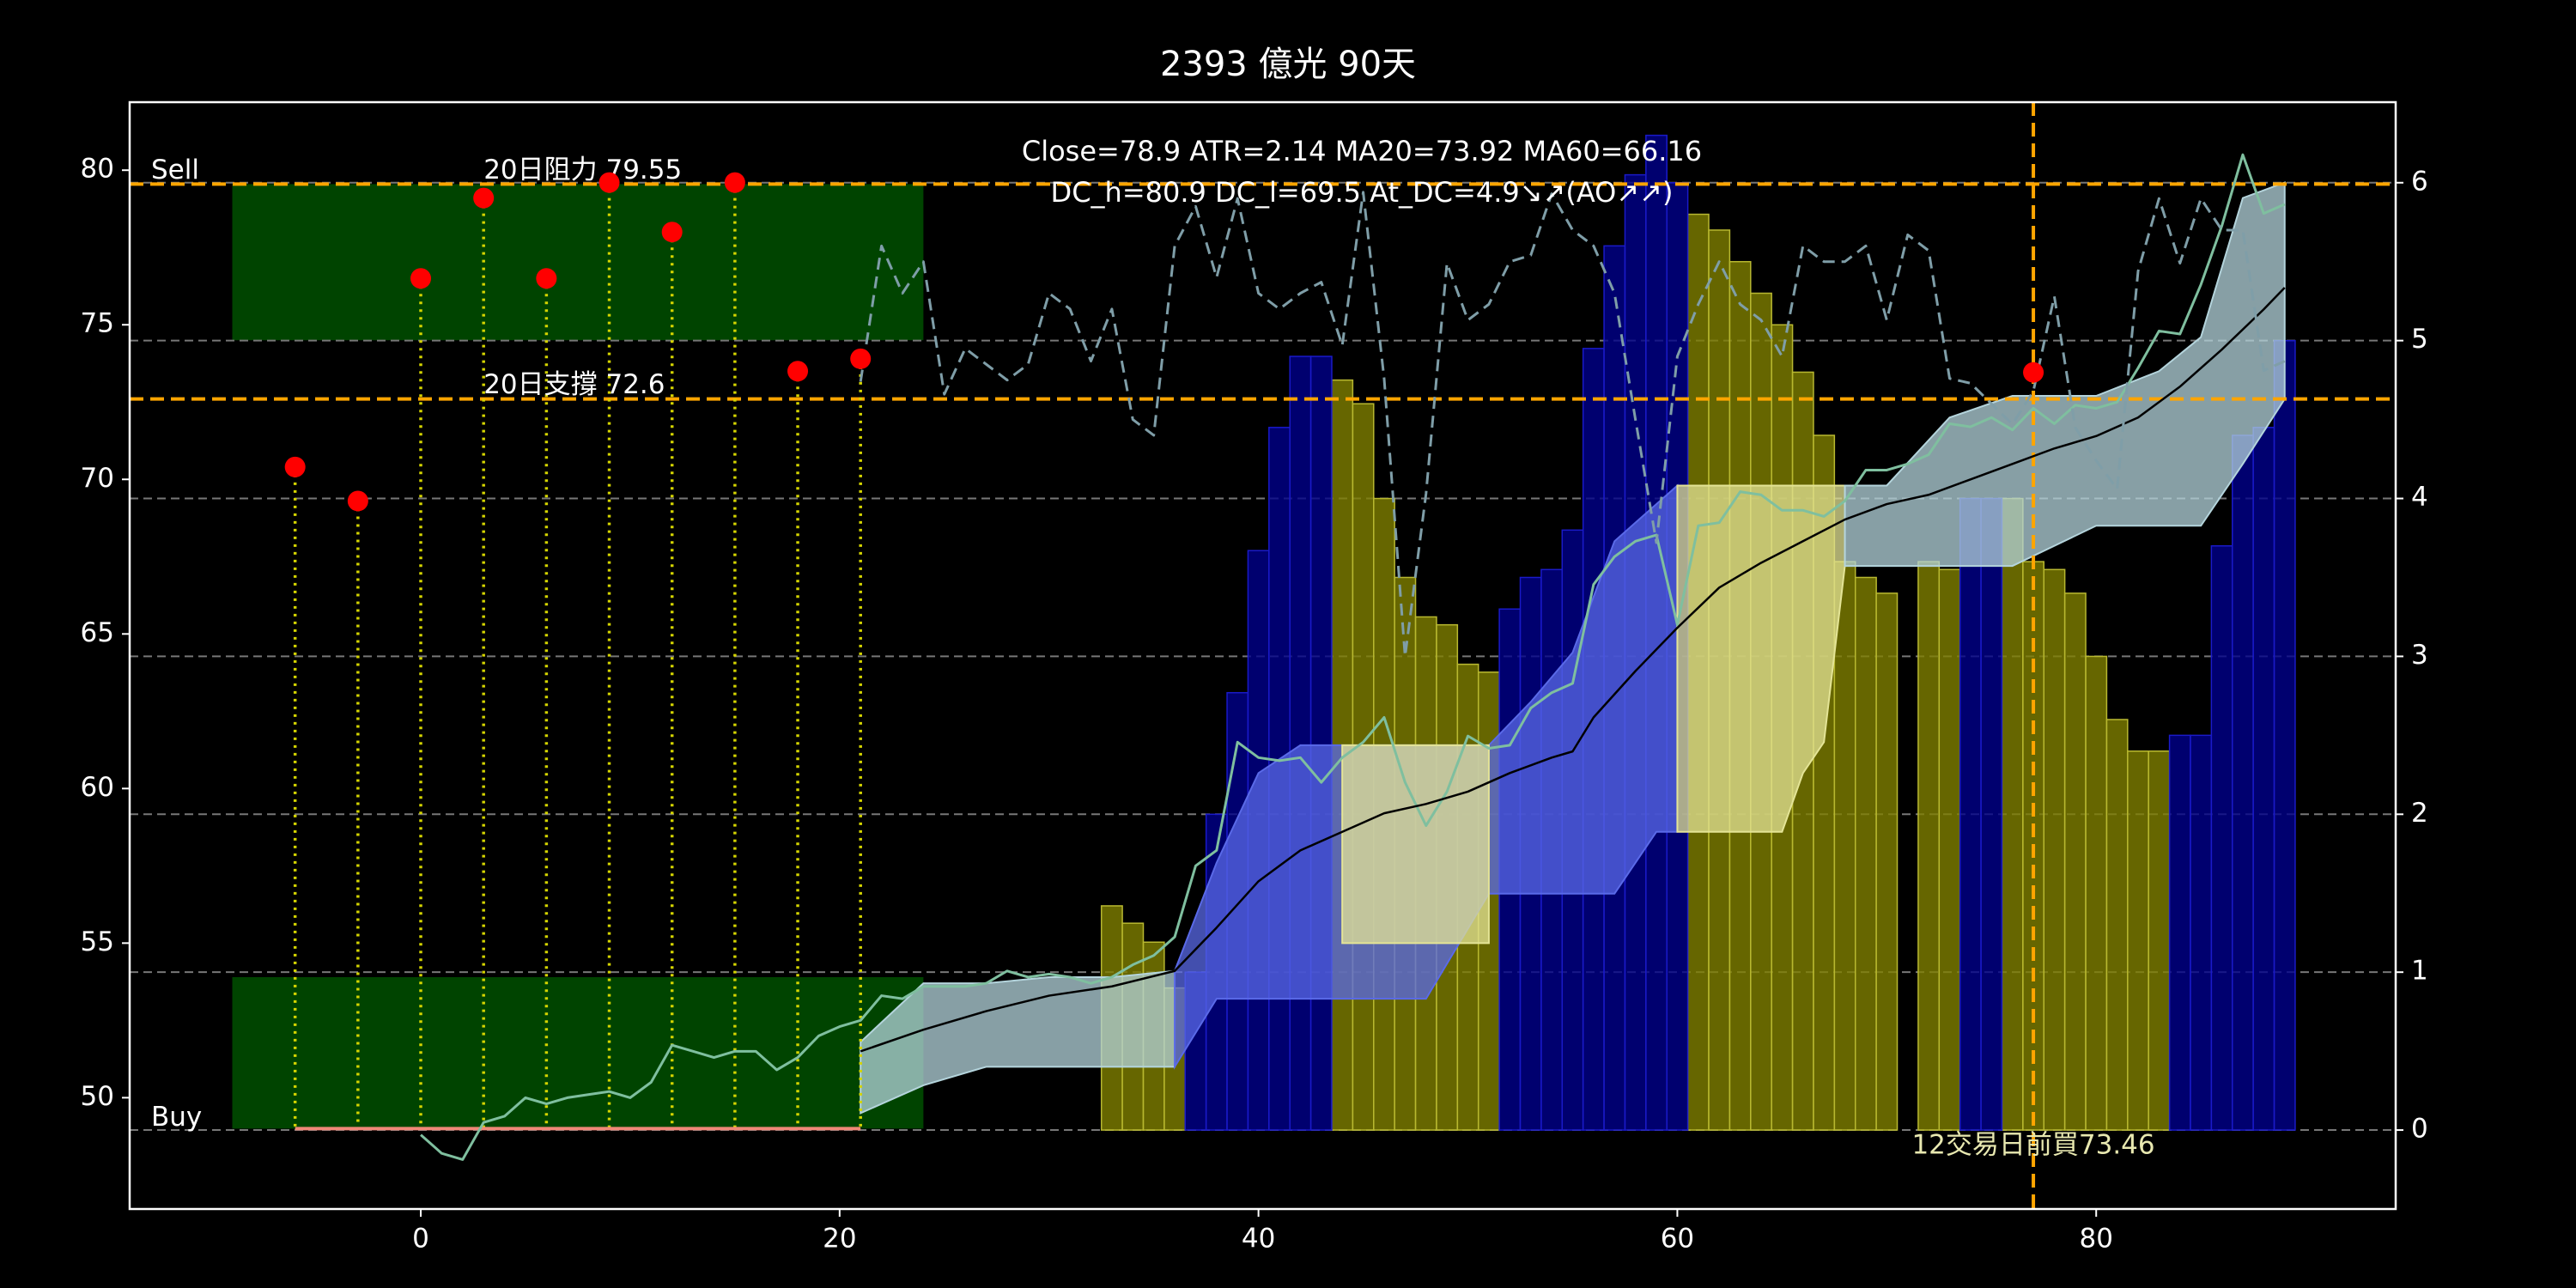 The width and height of the screenshot is (2576, 1288). What do you see at coordinates (98, 479) in the screenshot?
I see `y-tick-label: 70` at bounding box center [98, 479].